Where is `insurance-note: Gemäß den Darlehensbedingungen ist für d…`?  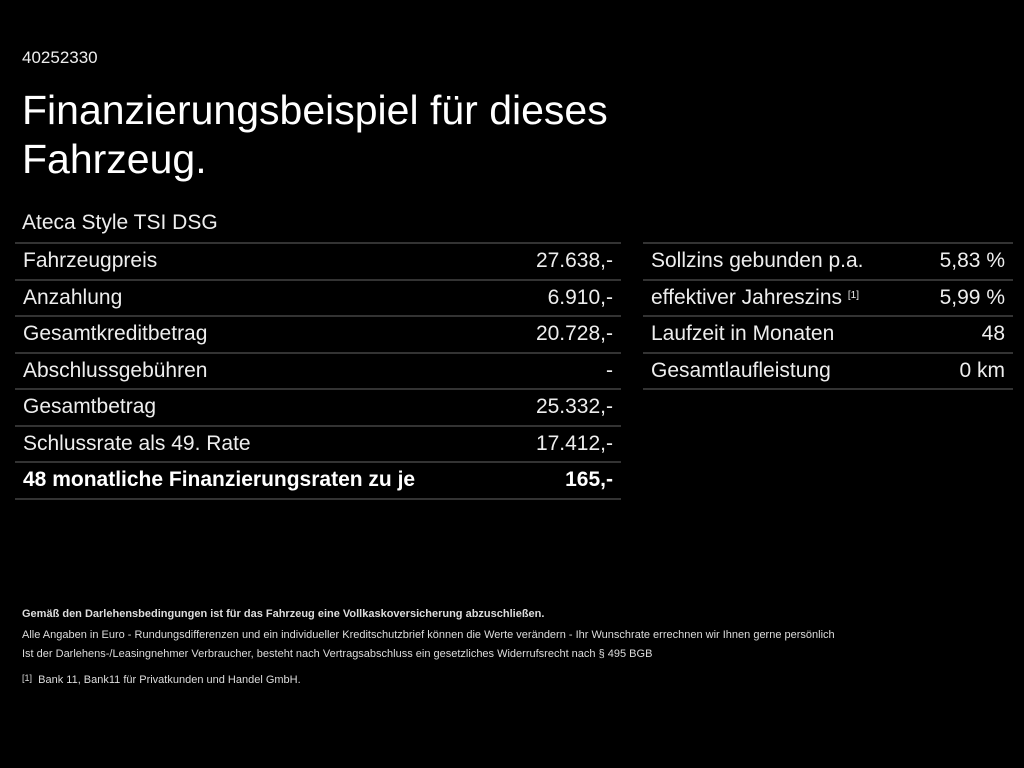 insurance-note: Gemäß den Darlehensbedingungen ist für d… is located at coordinates (283, 614).